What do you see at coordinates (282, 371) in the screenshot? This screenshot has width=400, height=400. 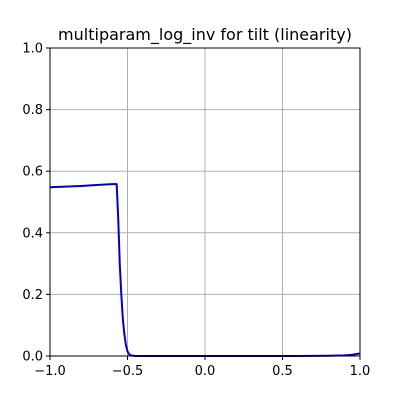 I see `x-tick-label: 0.5` at bounding box center [282, 371].